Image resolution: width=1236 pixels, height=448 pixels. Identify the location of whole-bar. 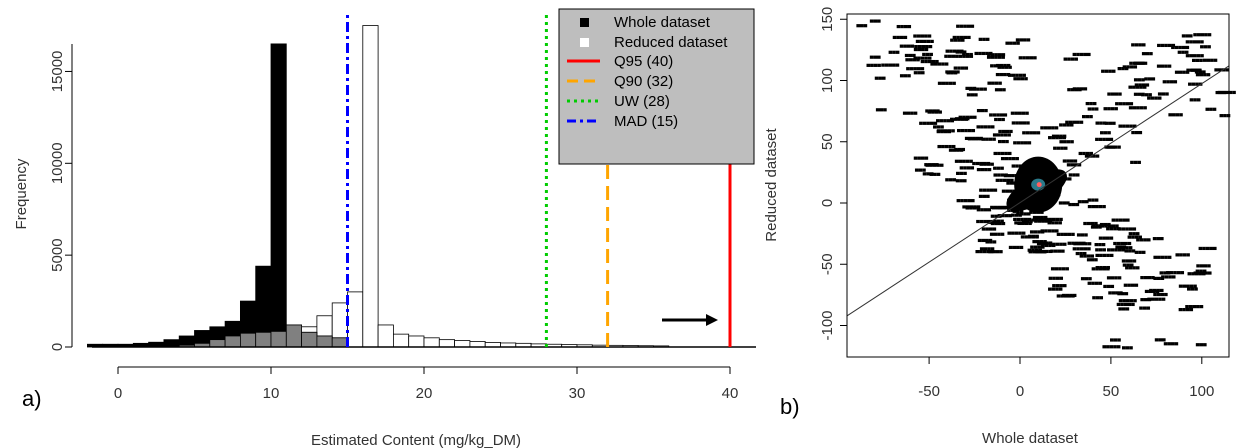
(171, 343).